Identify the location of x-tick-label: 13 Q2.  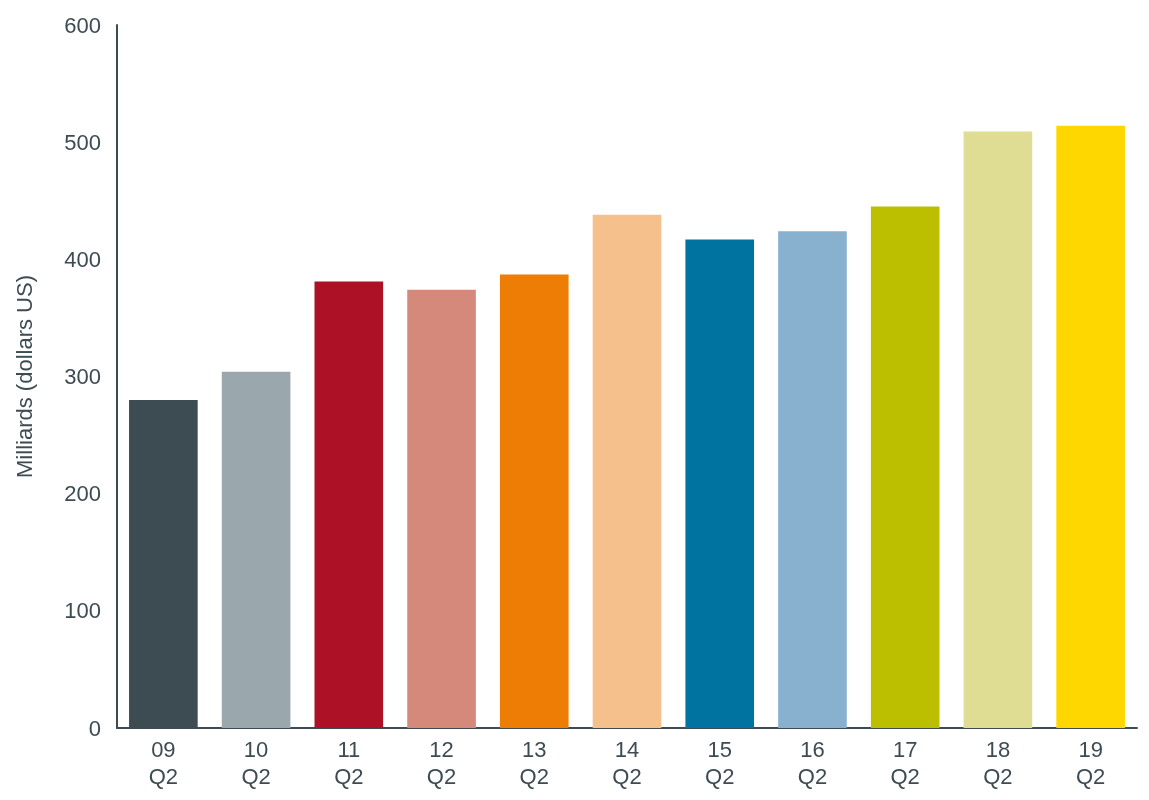
(534, 763).